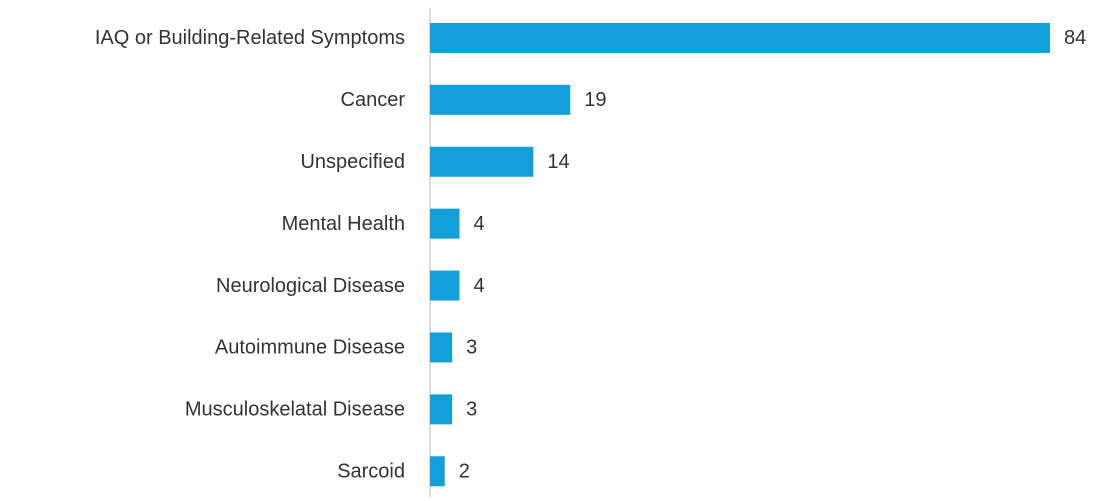  Describe the element at coordinates (1075, 38) in the screenshot. I see `data-label: 84` at that location.